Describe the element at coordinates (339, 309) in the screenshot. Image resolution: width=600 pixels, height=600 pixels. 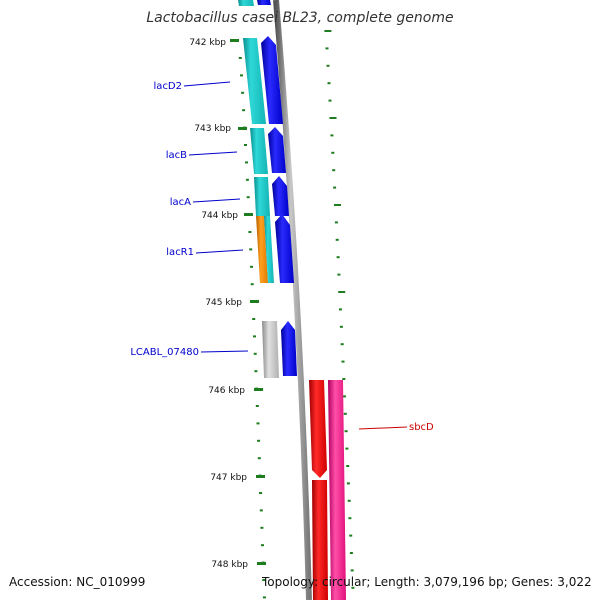
I see `outer-tick-track` at that location.